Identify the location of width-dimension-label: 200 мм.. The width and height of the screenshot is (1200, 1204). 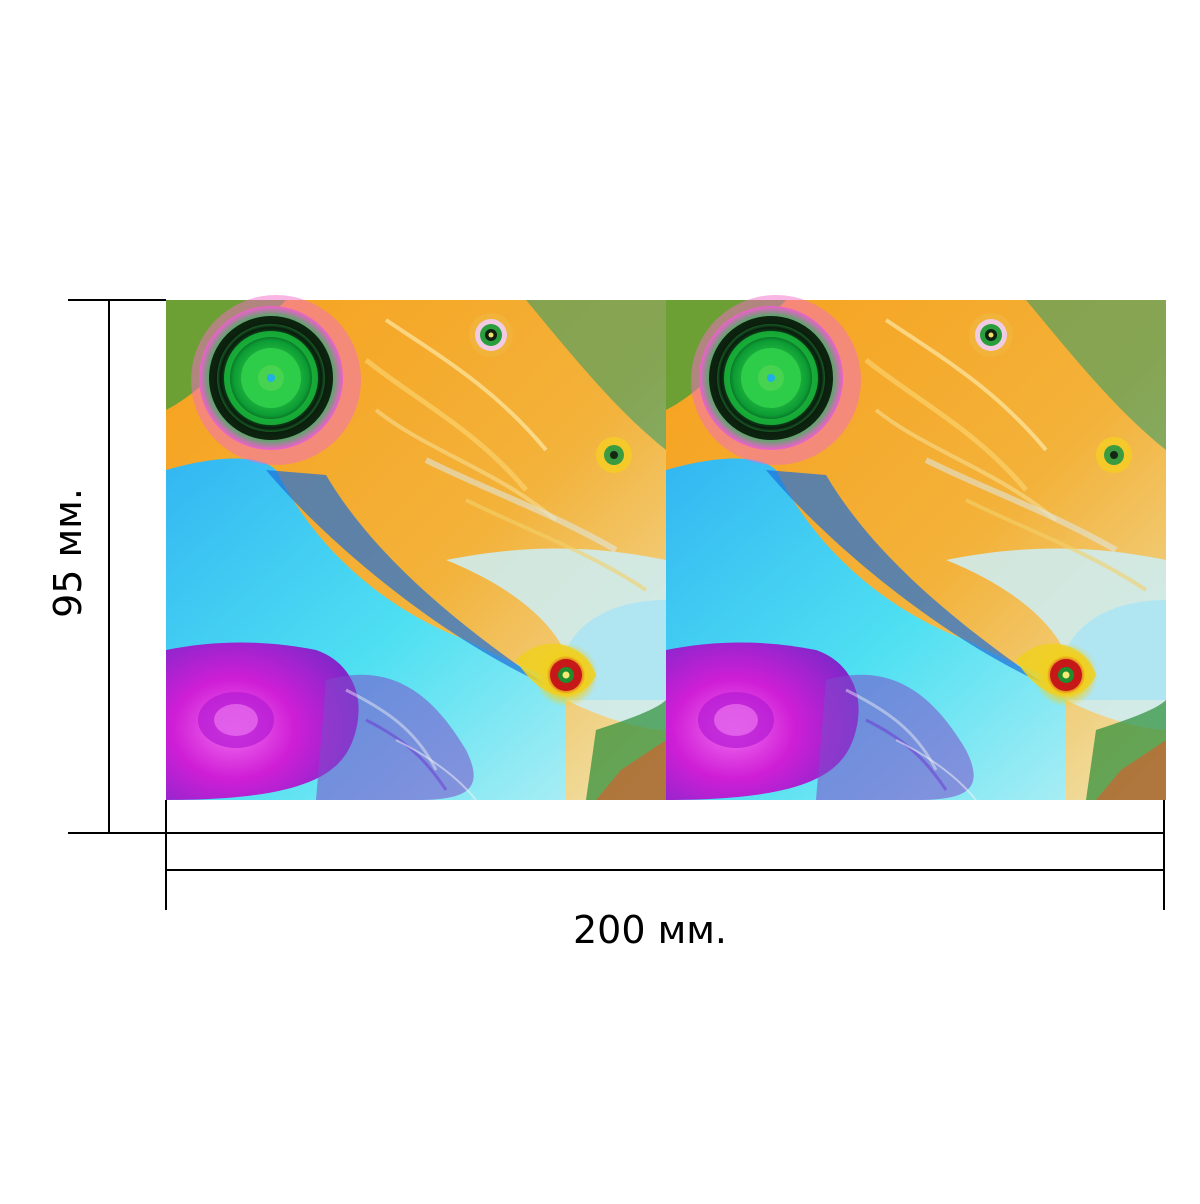
(650, 930).